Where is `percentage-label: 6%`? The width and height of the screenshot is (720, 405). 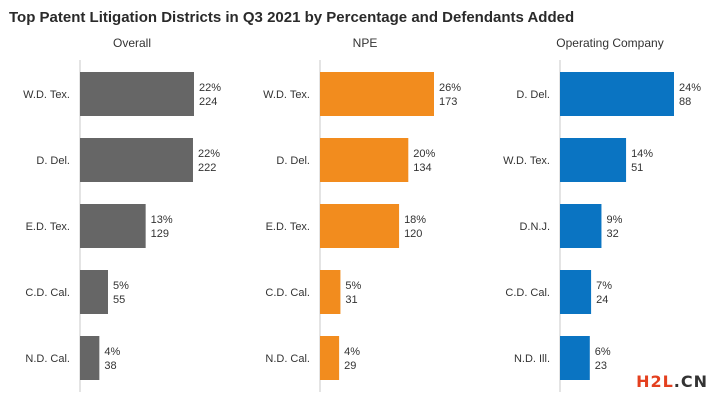
percentage-label: 6% is located at coordinates (603, 352).